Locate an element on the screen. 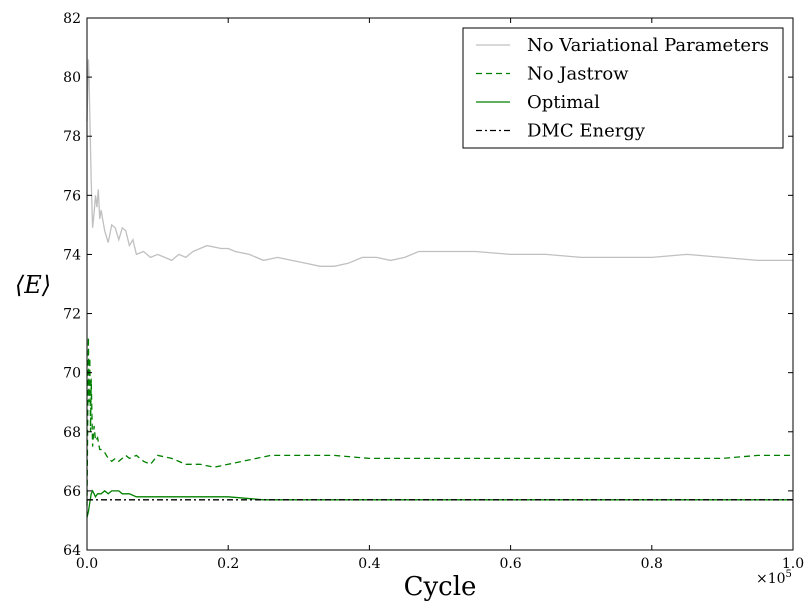  y-tick-label: 82 is located at coordinates (72, 19).